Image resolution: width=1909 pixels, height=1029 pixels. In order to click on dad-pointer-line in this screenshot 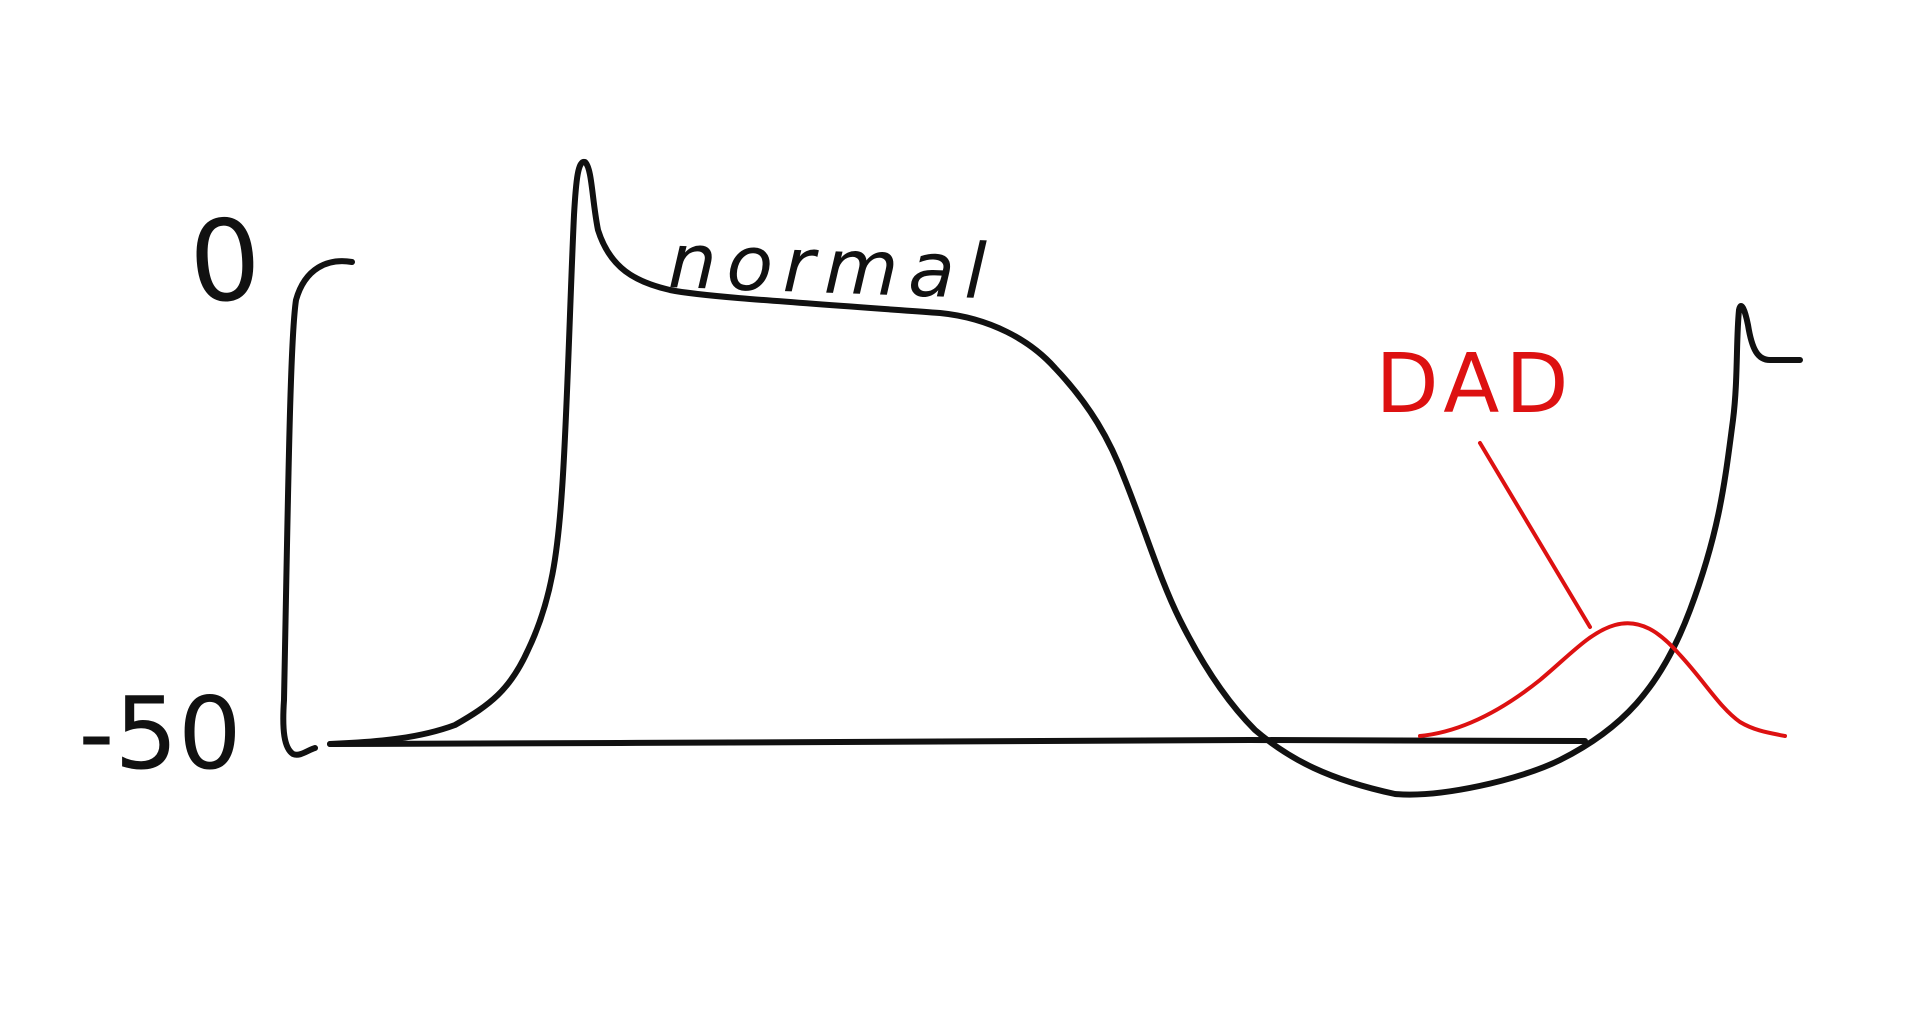, I will do `click(1535, 535)`.